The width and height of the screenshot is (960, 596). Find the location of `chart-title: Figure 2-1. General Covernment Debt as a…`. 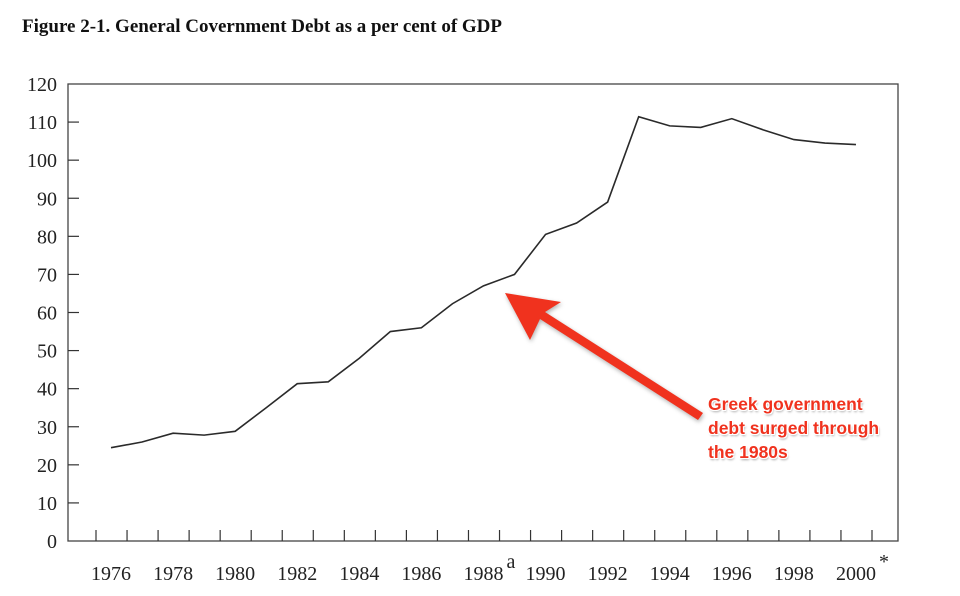

chart-title: Figure 2-1. General Covernment Debt as a… is located at coordinates (262, 26).